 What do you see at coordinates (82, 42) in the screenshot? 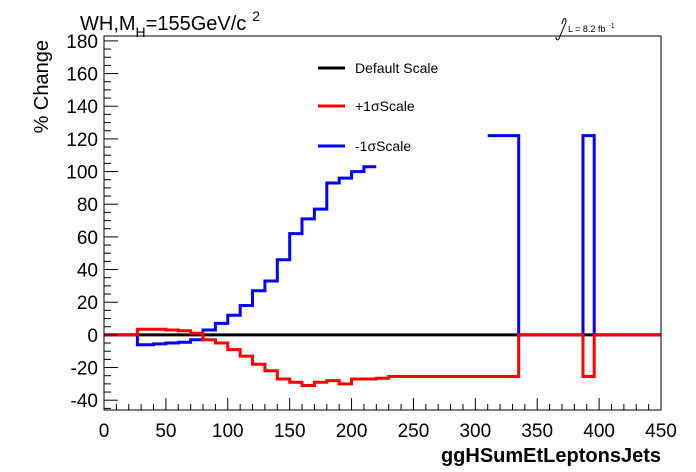
I see `y-tick-label: 180` at bounding box center [82, 42].